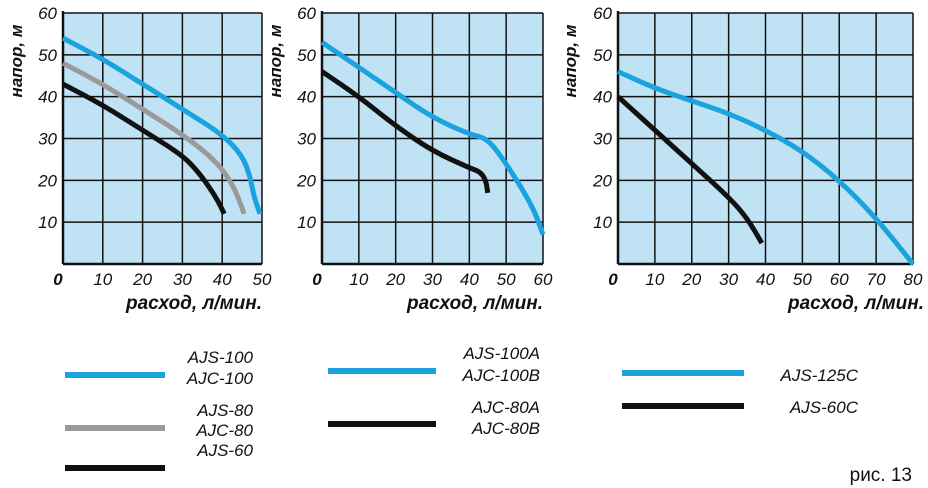 The image size is (928, 488). Describe the element at coordinates (224, 450) in the screenshot. I see `legend-label: AJS-60` at that location.